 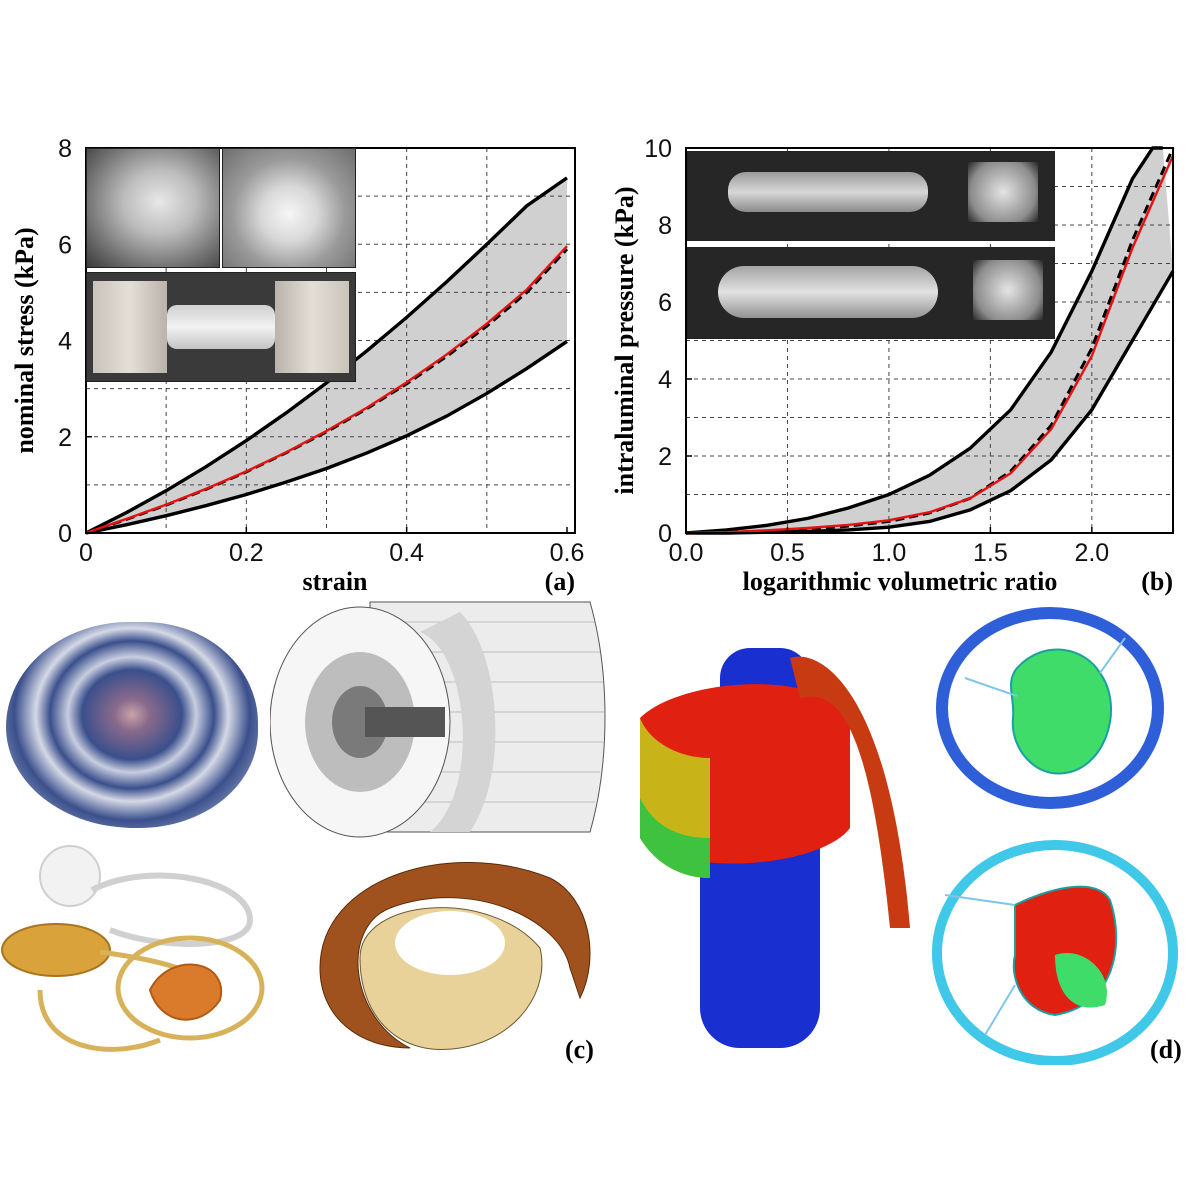 What do you see at coordinates (579, 1049) in the screenshot?
I see `panel-label-c: (c)` at bounding box center [579, 1049].